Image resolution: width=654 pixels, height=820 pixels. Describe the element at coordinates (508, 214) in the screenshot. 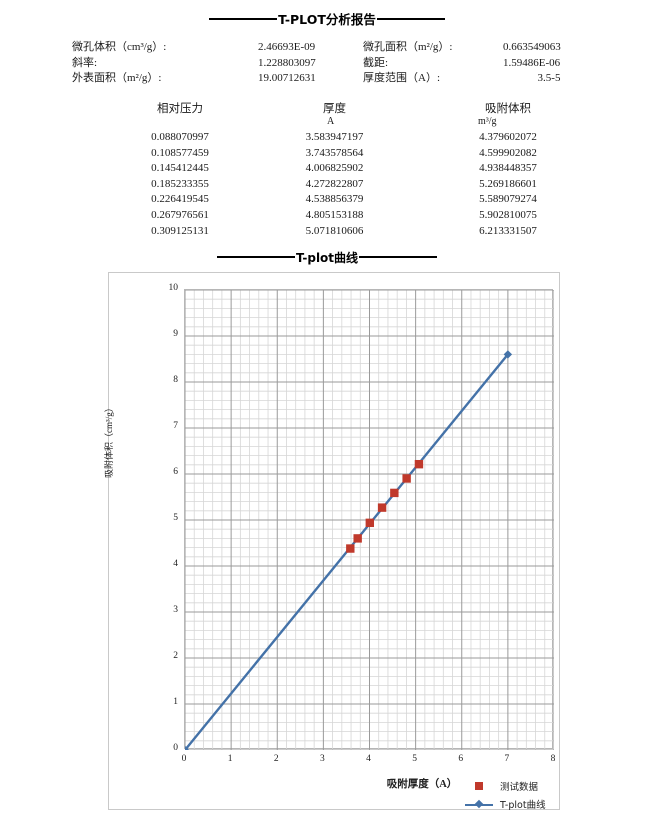

I see `cell-adsorbed-volume: 5.902810075` at that location.